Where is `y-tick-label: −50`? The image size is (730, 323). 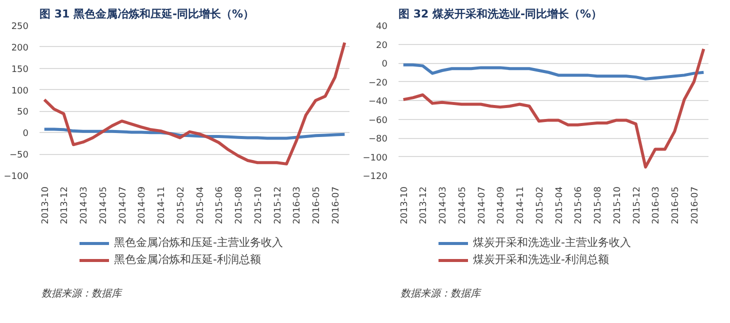
y-tick-label: −50 is located at coordinates (19, 155).